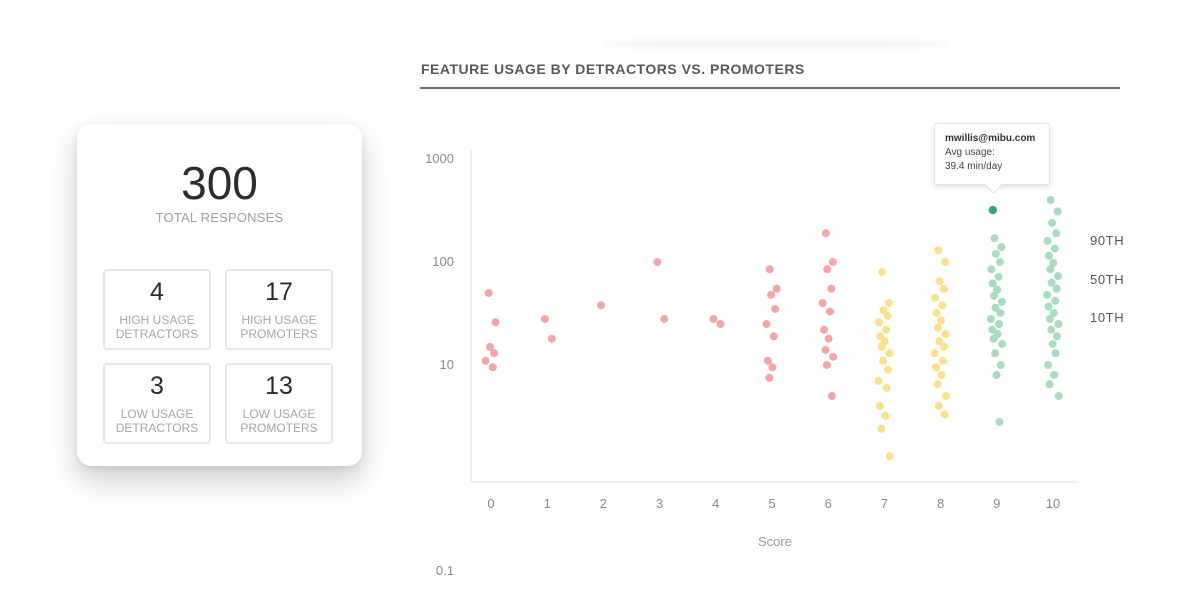 The width and height of the screenshot is (1201, 616). I want to click on stat-low-usage-promoters: 13 LOW USAGE PROMOTERS, so click(279, 403).